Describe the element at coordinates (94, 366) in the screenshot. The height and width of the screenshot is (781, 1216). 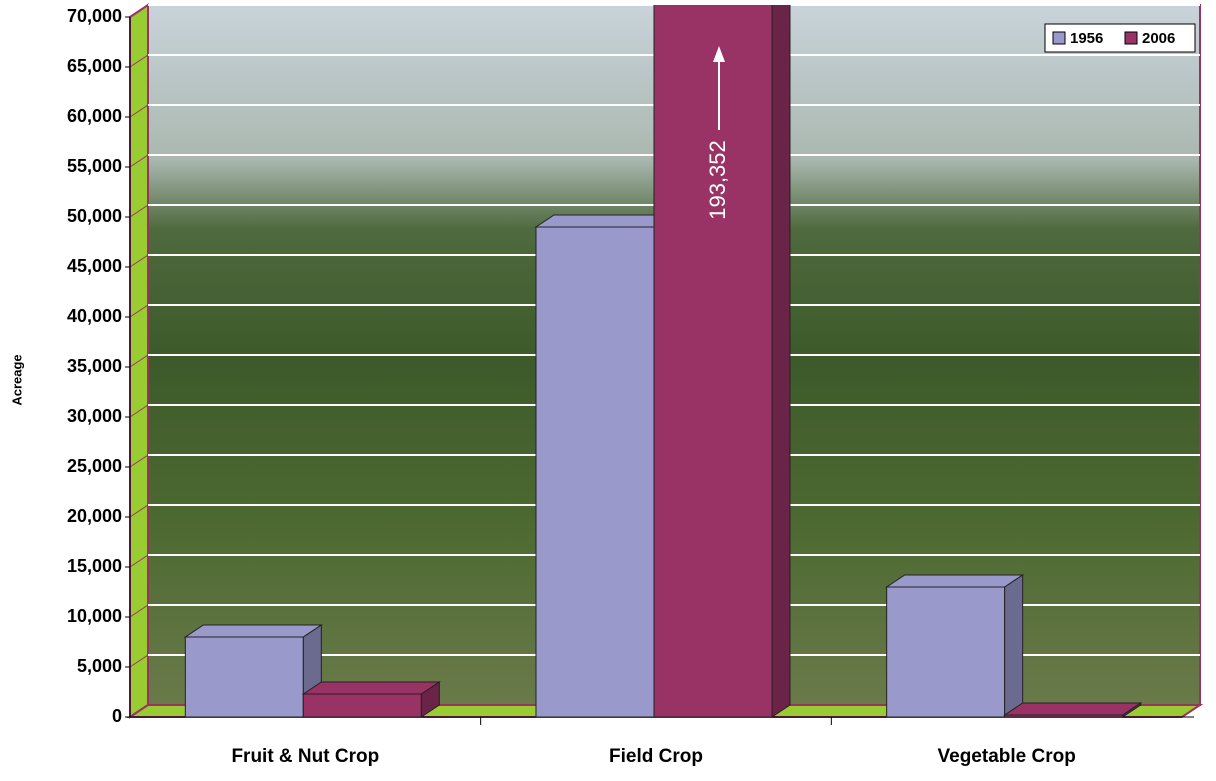
I see `y-tick-label: 35,000` at that location.